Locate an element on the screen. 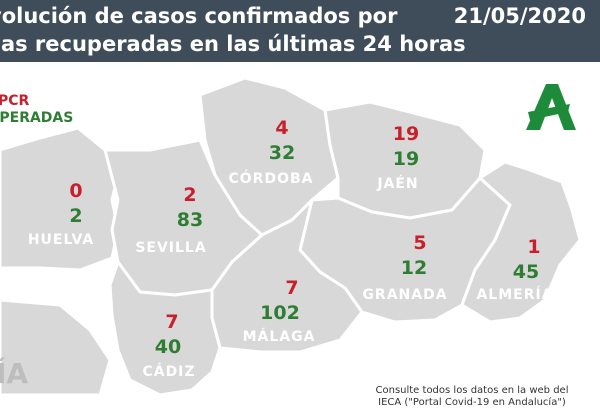  junta-de-andalucia-logo-icon is located at coordinates (551, 107).